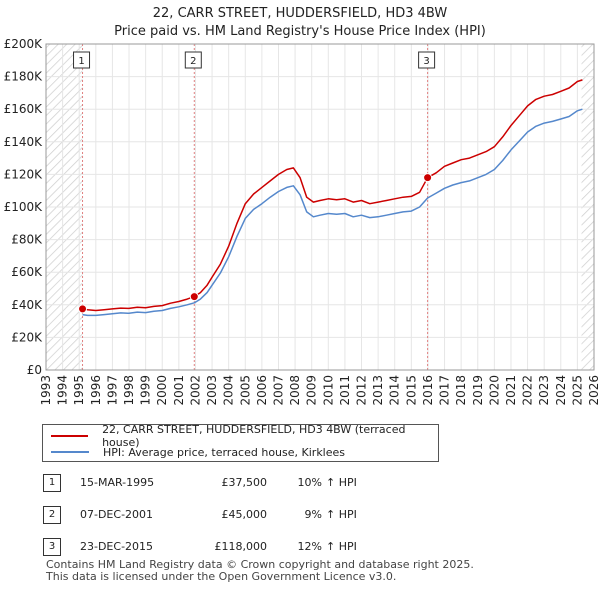  What do you see at coordinates (34, 370) in the screenshot?
I see `y-tick-label: £0` at bounding box center [34, 370].